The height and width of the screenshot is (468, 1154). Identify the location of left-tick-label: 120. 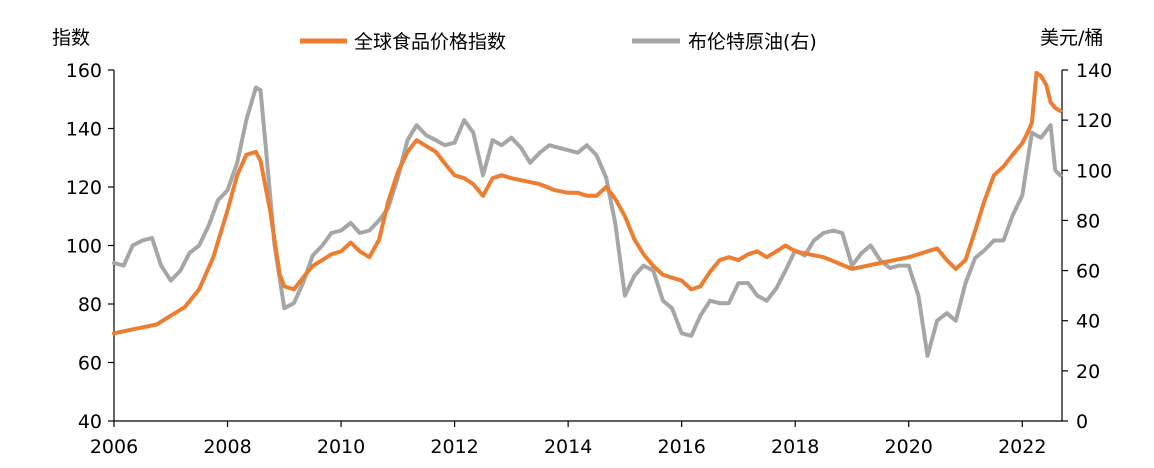
(84, 188).